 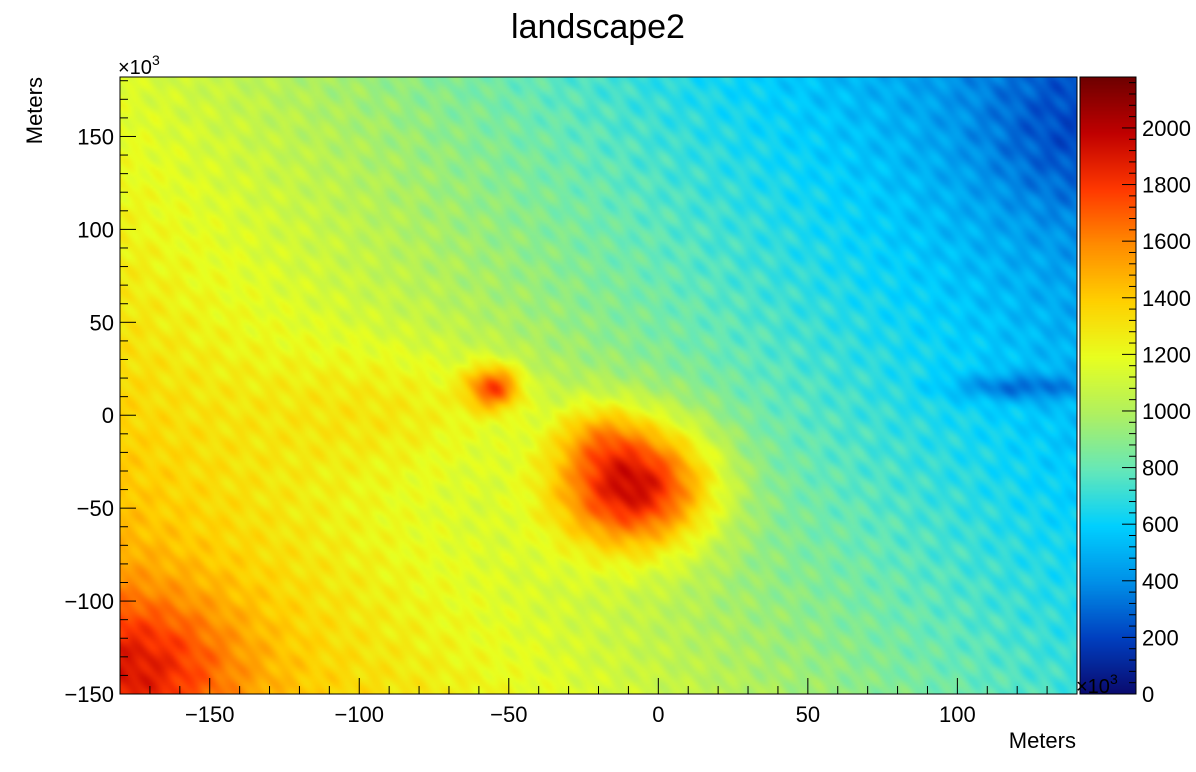 What do you see at coordinates (359, 714) in the screenshot?
I see `x-tick-label: −100` at bounding box center [359, 714].